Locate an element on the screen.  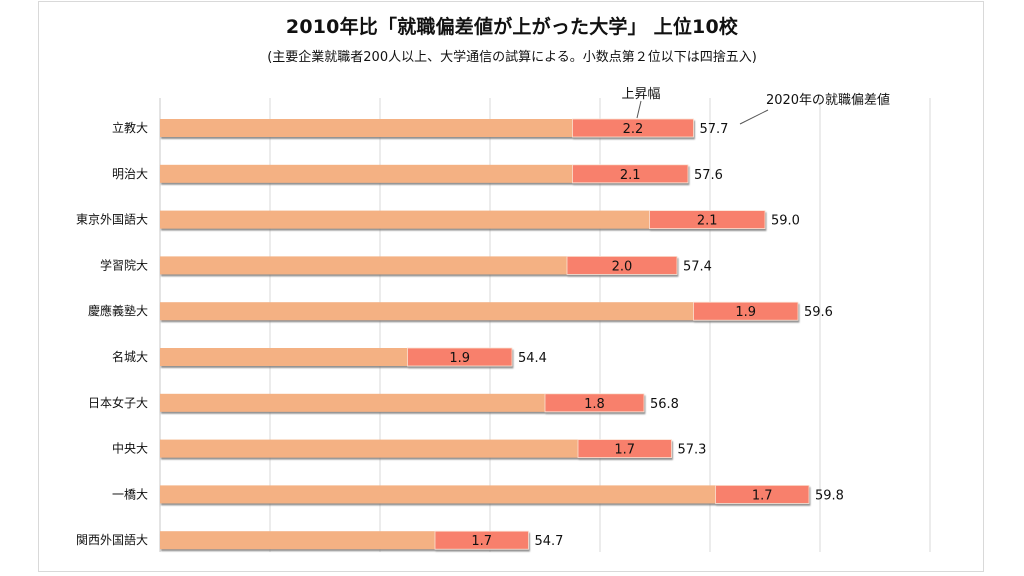
total-data-label: 59.0 is located at coordinates (785, 221).